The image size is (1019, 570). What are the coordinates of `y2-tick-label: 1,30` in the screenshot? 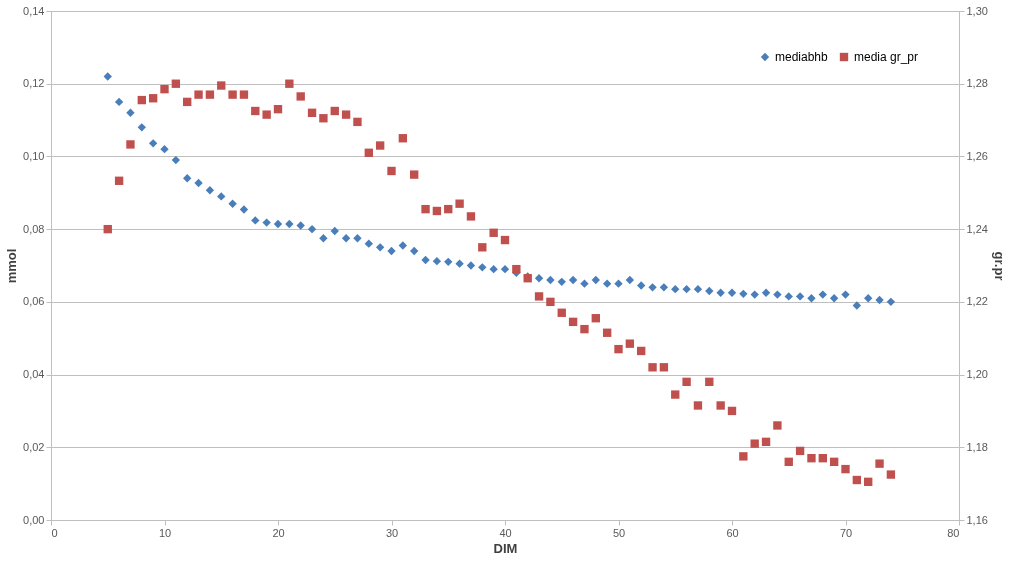 It's located at (977, 10).